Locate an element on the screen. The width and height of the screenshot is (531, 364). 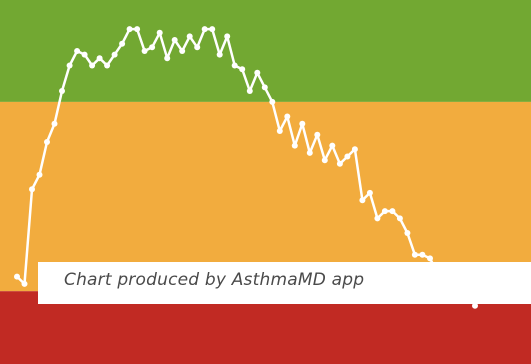
caption-box: Chart produced by AsthmaMD app is located at coordinates (284, 283).